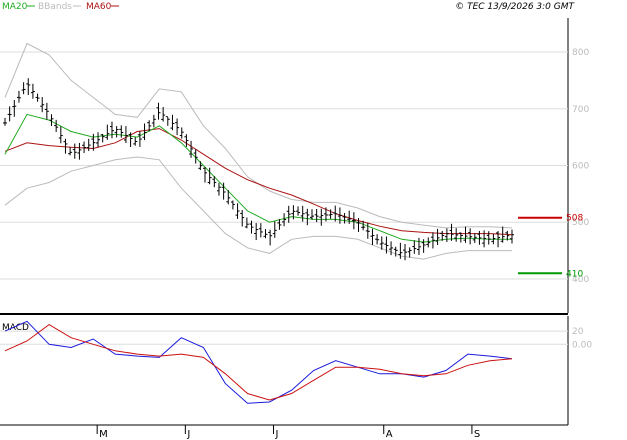 The image size is (627, 440). What do you see at coordinates (550, 246) in the screenshot?
I see `price-levels: 508 410` at bounding box center [550, 246].